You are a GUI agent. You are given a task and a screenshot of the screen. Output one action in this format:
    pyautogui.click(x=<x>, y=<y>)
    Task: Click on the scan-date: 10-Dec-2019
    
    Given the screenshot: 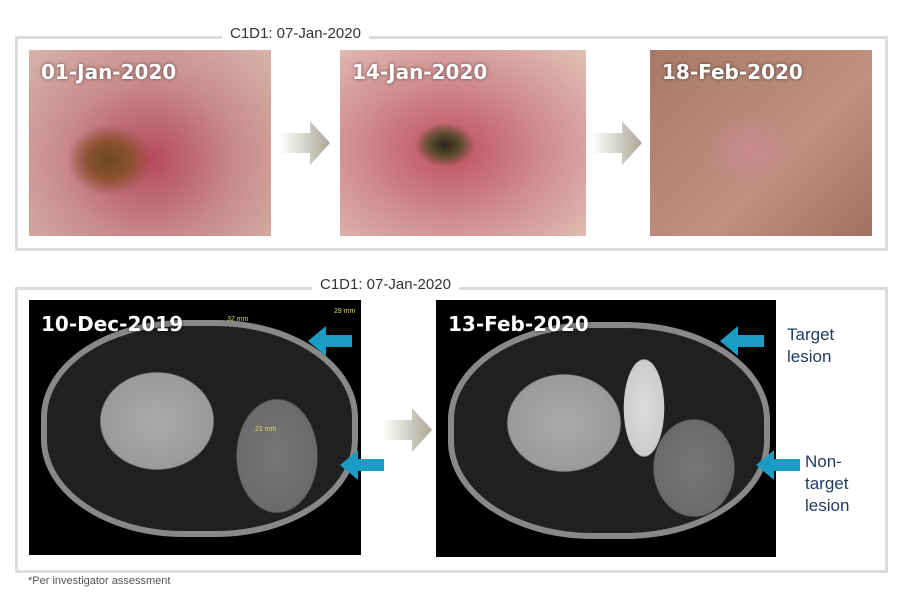 What is the action you would take?
    pyautogui.click(x=112, y=324)
    